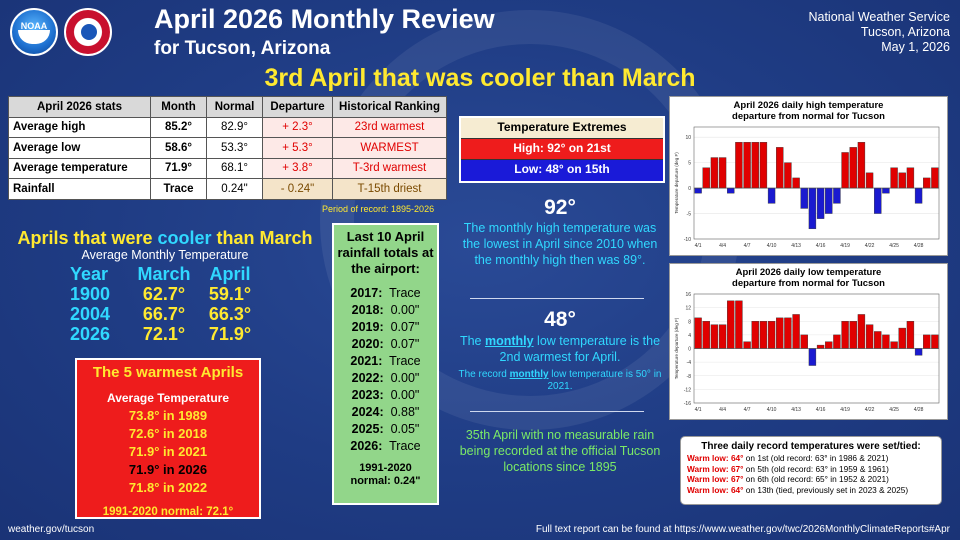 The image size is (960, 540). Describe the element at coordinates (915, 47) in the screenshot. I see `report-date: May 1, 2026` at that location.